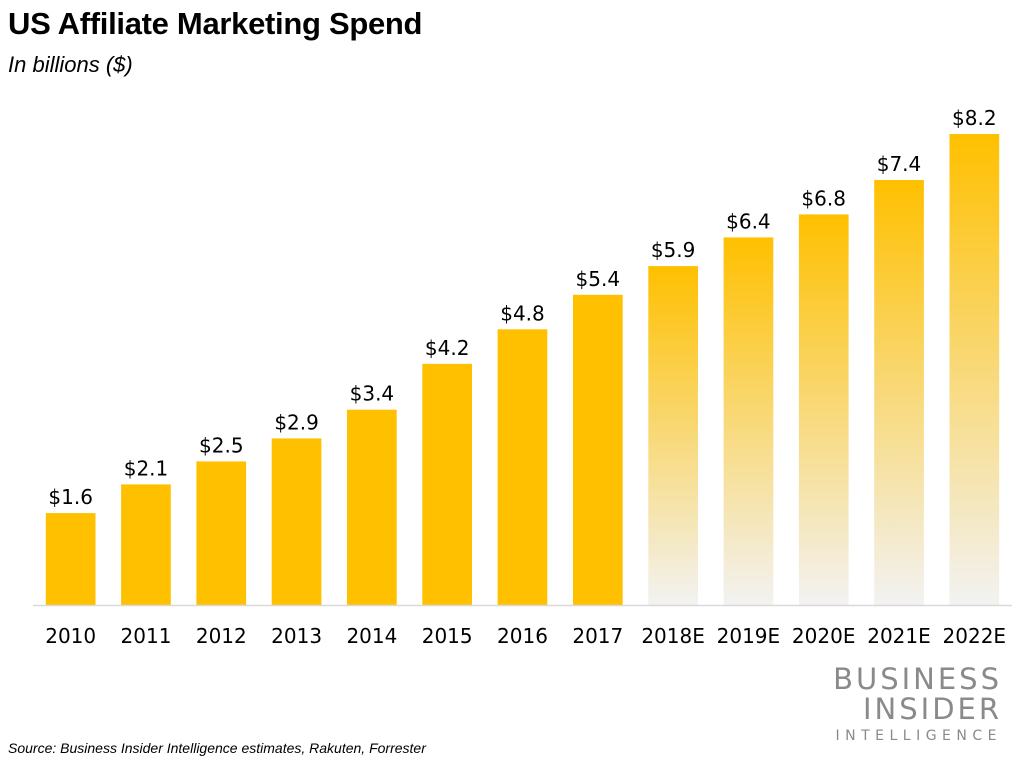 This screenshot has width=1024, height=764. What do you see at coordinates (522, 467) in the screenshot?
I see `bar-2016` at bounding box center [522, 467].